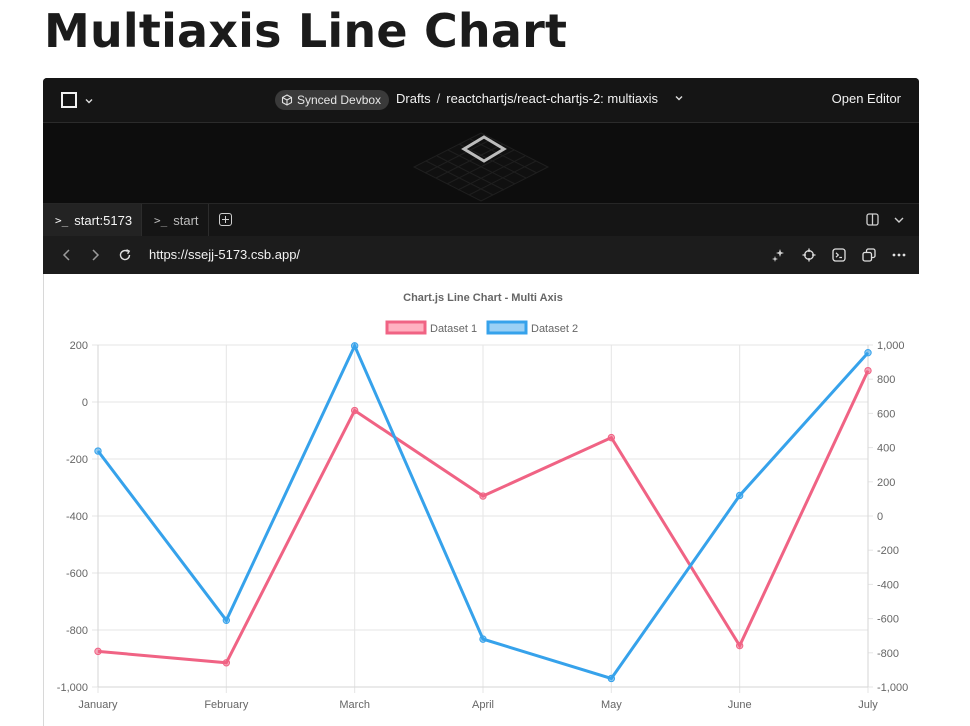 The width and height of the screenshot is (970, 726). Describe the element at coordinates (225, 254) in the screenshot. I see `url-input: https://ssejj-5173.csb.app/` at that location.